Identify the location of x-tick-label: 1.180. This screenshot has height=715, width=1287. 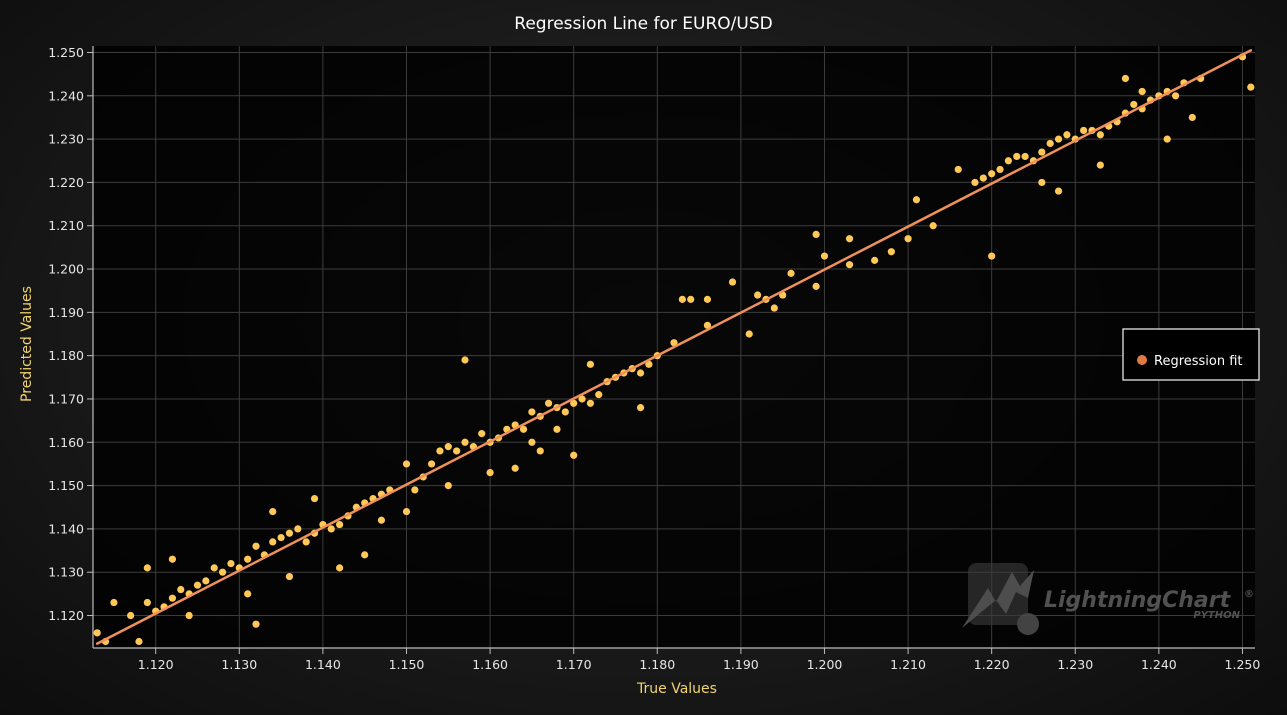
(657, 664).